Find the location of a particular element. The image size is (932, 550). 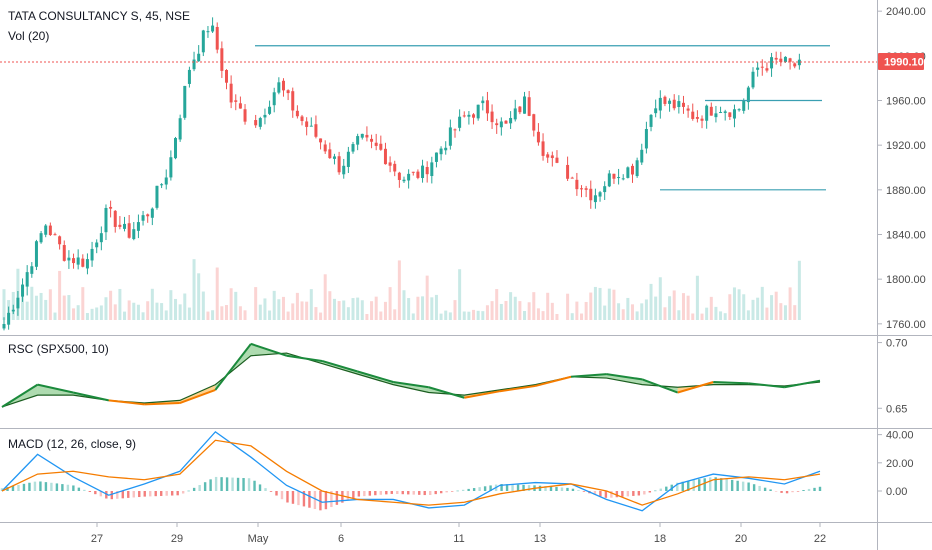

time-axis: 27 29 May 6 11 13 18 20 22 is located at coordinates (458, 533).